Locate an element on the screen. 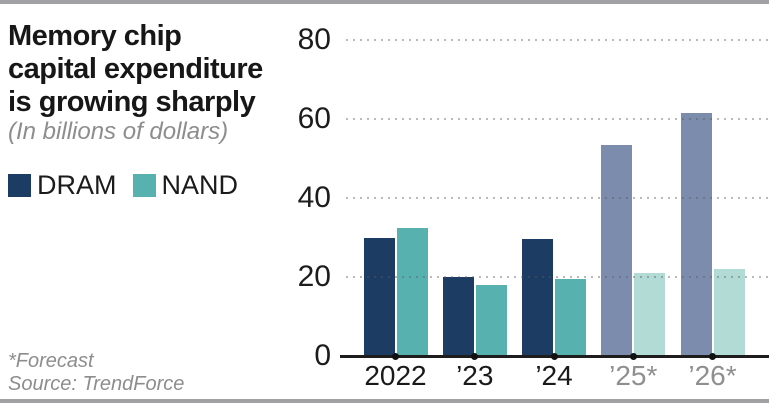 This screenshot has height=406, width=769. legend-item-dram: DRAM is located at coordinates (62, 185).